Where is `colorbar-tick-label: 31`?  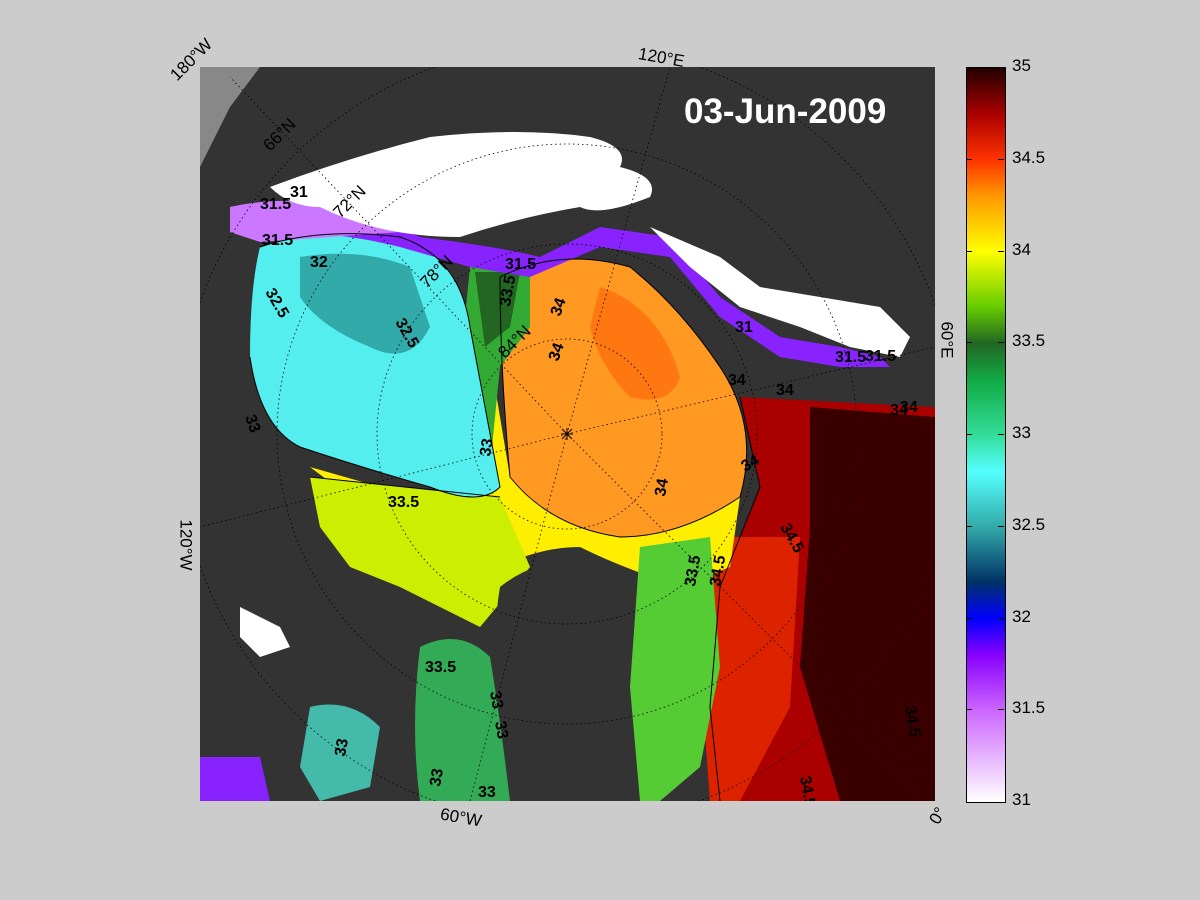
colorbar-tick-label: 31 is located at coordinates (1021, 799).